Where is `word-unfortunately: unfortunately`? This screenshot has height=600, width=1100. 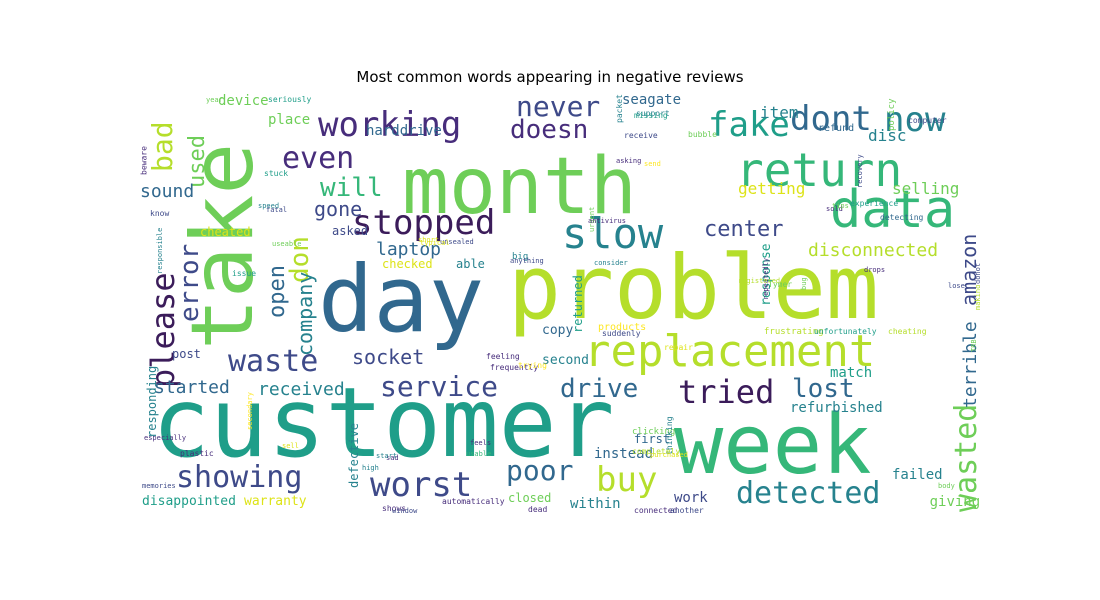 word-unfortunately: unfortunately is located at coordinates (845, 331).